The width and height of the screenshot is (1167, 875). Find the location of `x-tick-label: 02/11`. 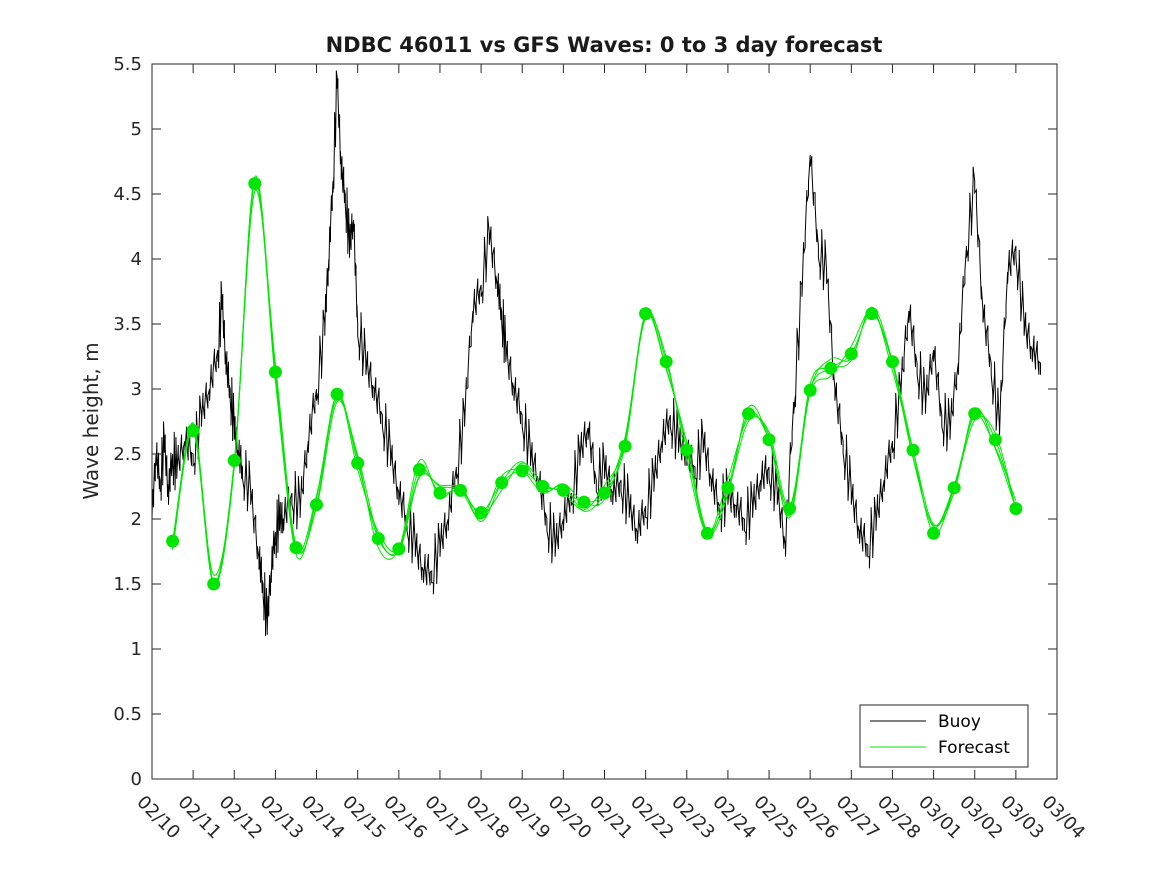

x-tick-label: 02/11 is located at coordinates (200, 818).